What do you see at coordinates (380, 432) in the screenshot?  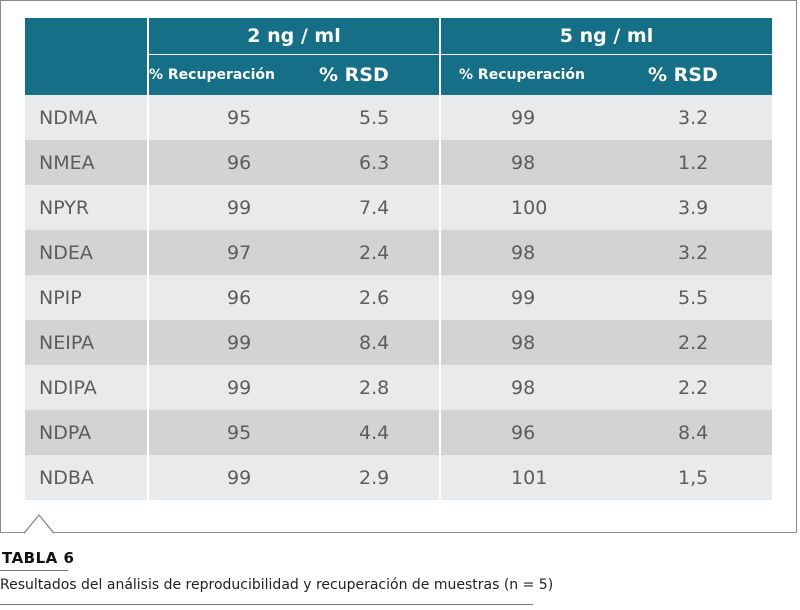 I see `rsd-2ng-cell: 4.4` at bounding box center [380, 432].